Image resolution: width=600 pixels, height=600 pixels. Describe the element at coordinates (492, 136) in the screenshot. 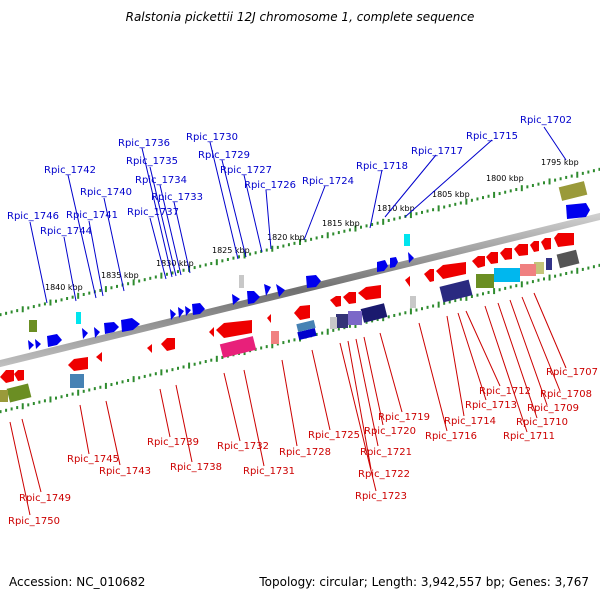

I see `gene-label: Rpic_1715` at that location.